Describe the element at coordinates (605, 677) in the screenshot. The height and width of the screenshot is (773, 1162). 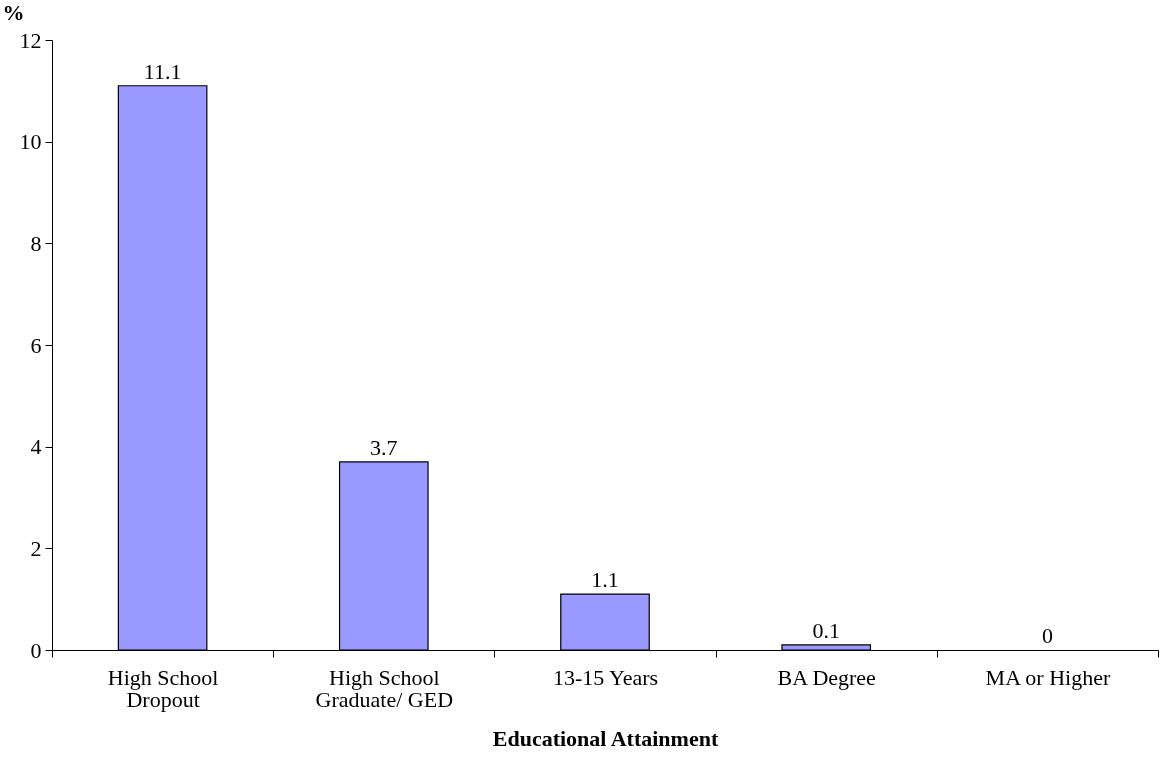
I see `x-tick-label: 13-15 Years` at that location.